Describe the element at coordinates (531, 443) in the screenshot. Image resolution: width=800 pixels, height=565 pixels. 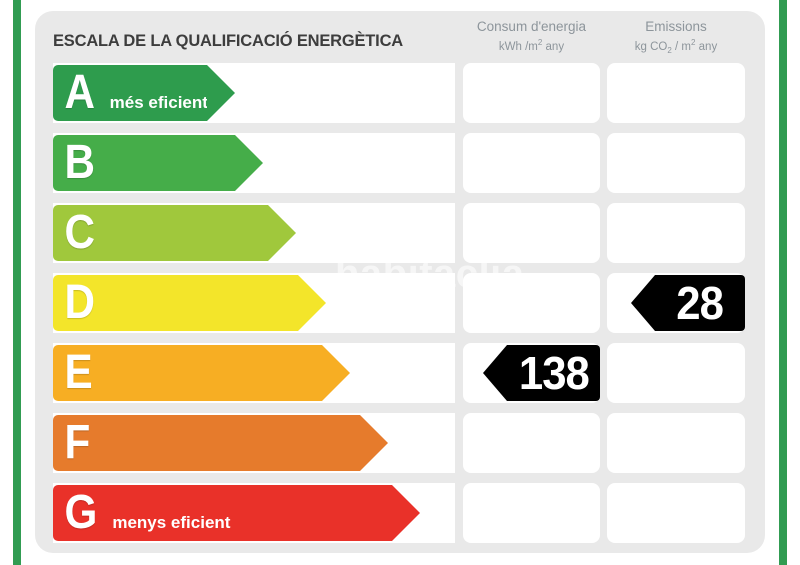
I see `consum-cell-f` at that location.